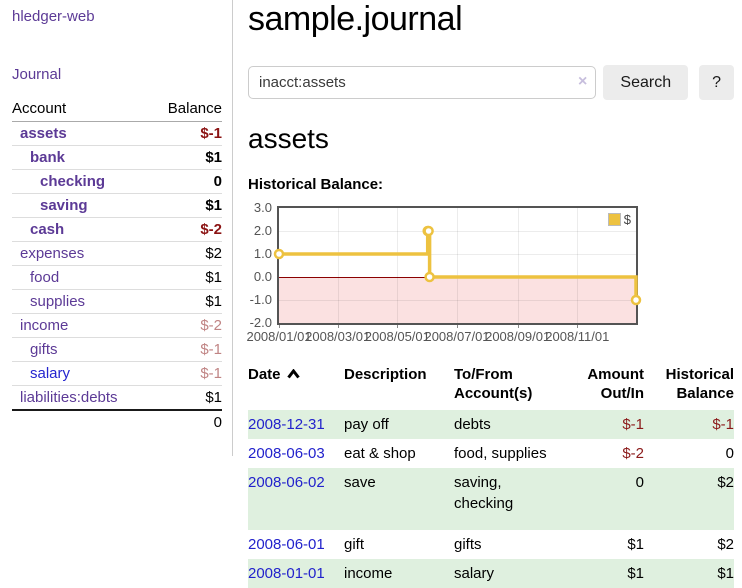 The image size is (742, 588). What do you see at coordinates (646, 83) in the screenshot?
I see `search-button: Search` at bounding box center [646, 83].